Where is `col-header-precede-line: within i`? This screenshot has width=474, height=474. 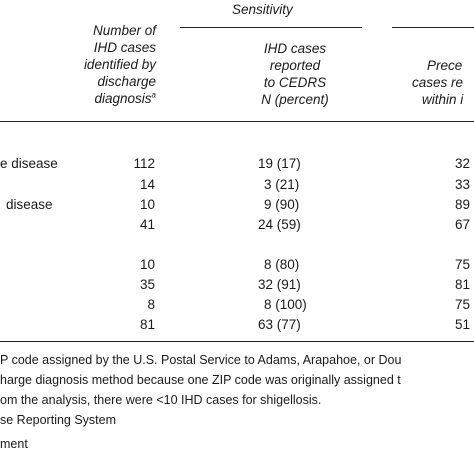
col-header-precede-line: within i is located at coordinates (443, 99).